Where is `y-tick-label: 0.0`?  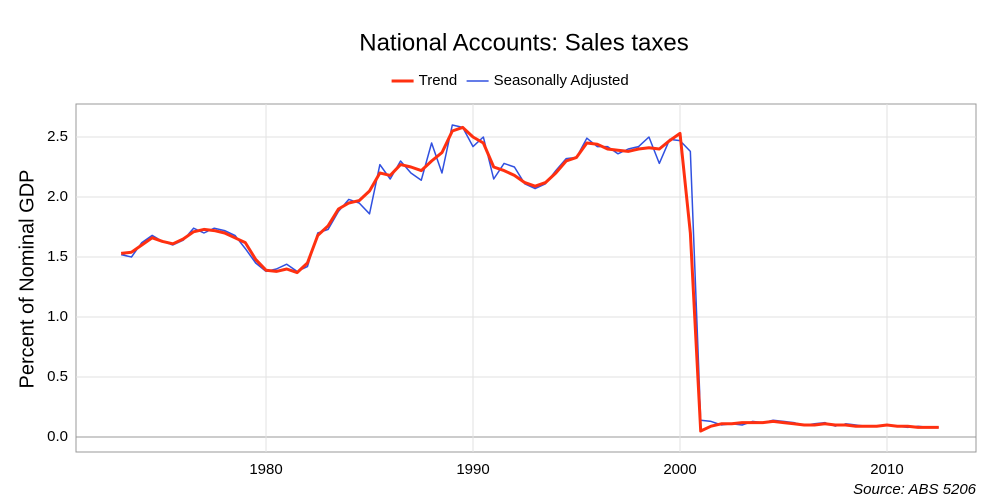
y-tick-label: 0.0 is located at coordinates (57, 436).